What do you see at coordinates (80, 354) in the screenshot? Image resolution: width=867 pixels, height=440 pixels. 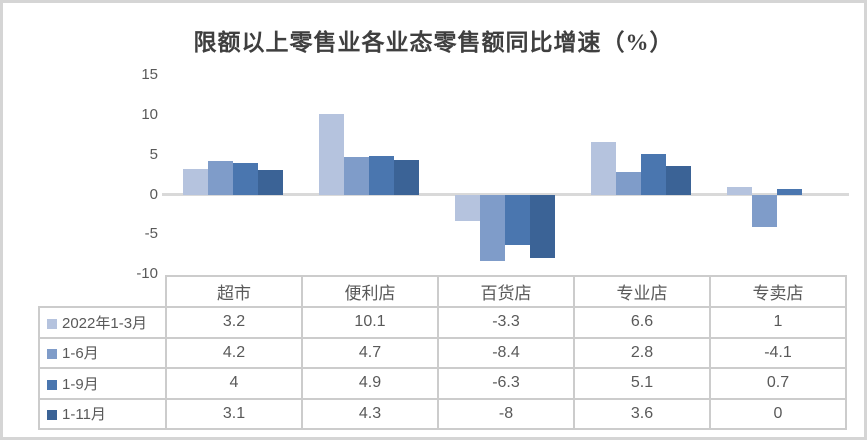 I see `series-label: 1-6月` at bounding box center [80, 354].